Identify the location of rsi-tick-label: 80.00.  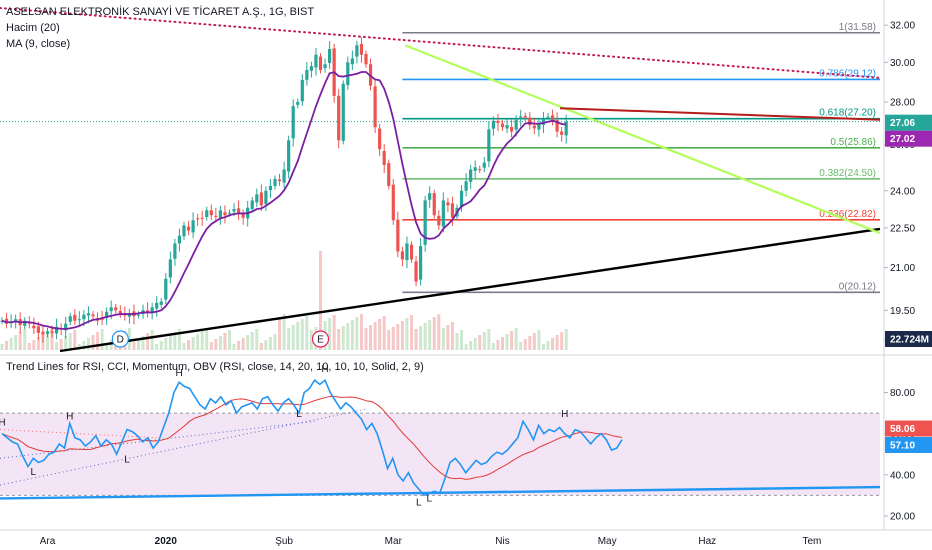
(902, 393).